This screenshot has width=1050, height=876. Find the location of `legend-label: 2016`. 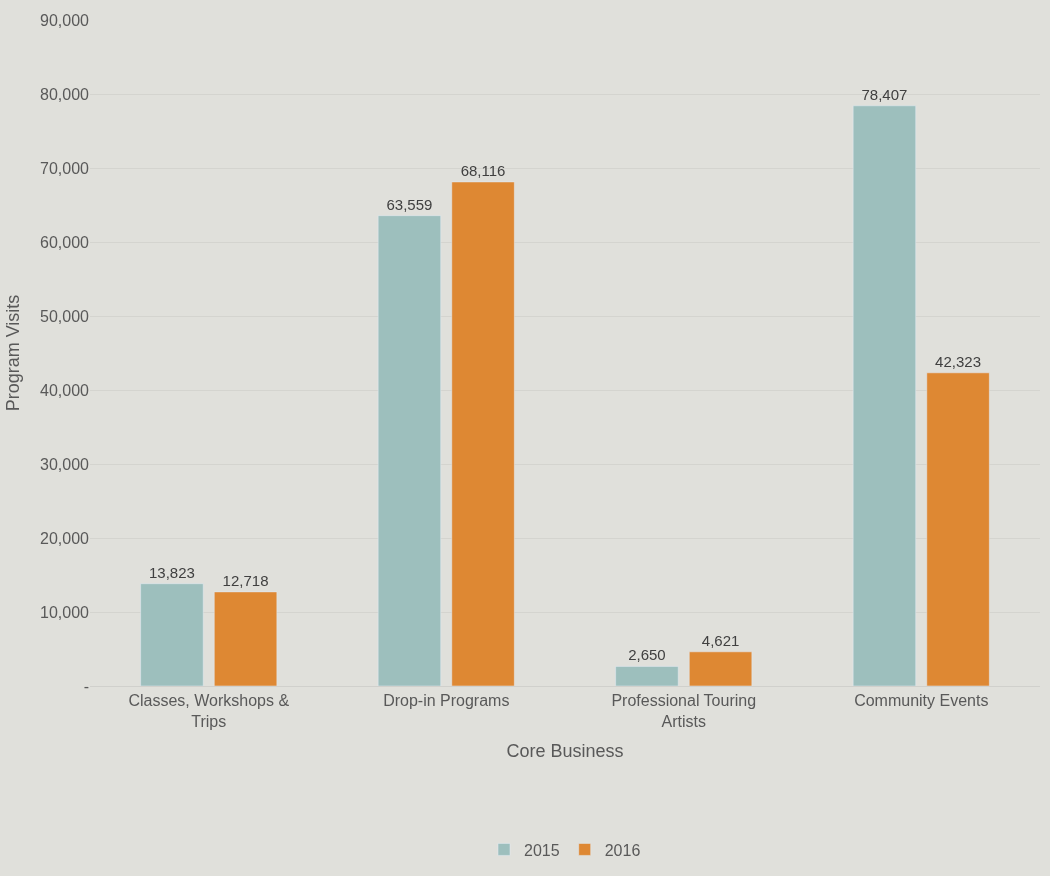

legend-label: 2016 is located at coordinates (622, 850).